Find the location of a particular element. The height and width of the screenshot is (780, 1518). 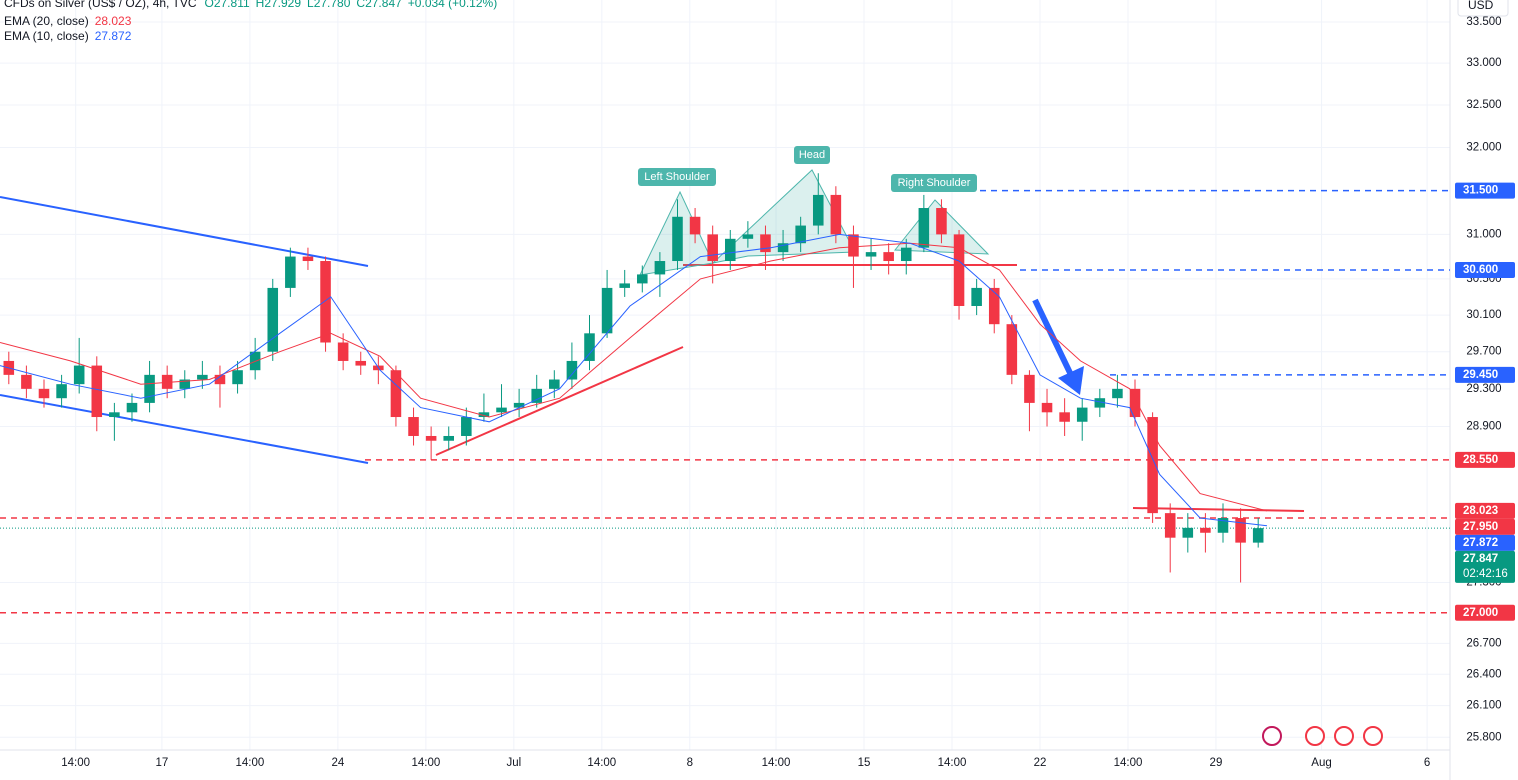

price-box-label: 27.847 is located at coordinates (1480, 559).